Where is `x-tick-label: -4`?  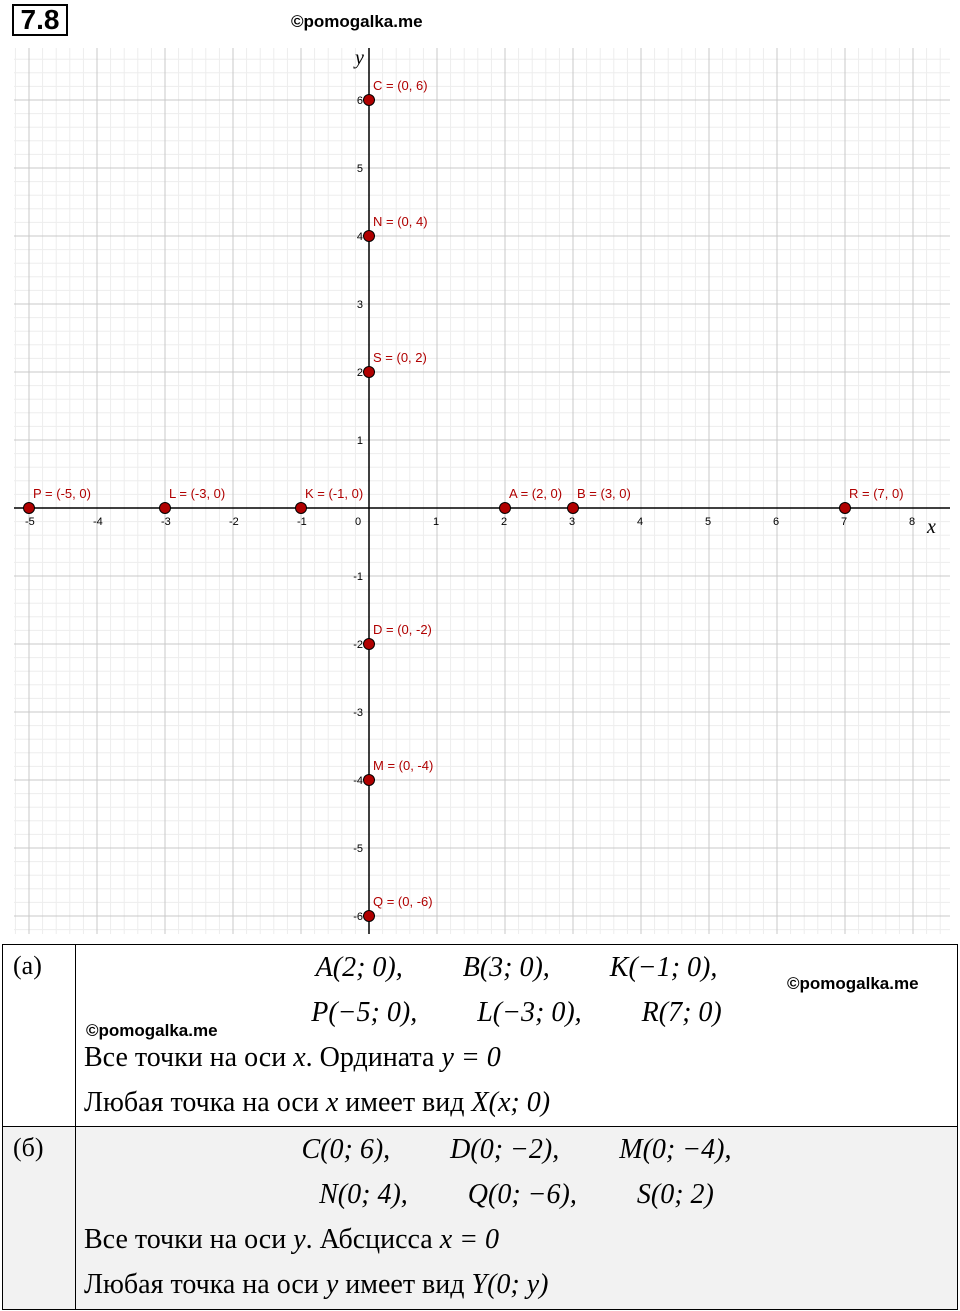 x-tick-label: -4 is located at coordinates (98, 522).